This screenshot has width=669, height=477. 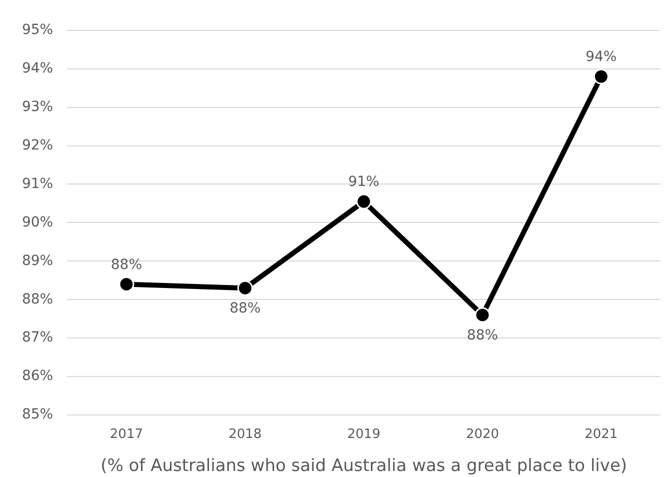 I want to click on y-tick-label: 89%, so click(x=38, y=260).